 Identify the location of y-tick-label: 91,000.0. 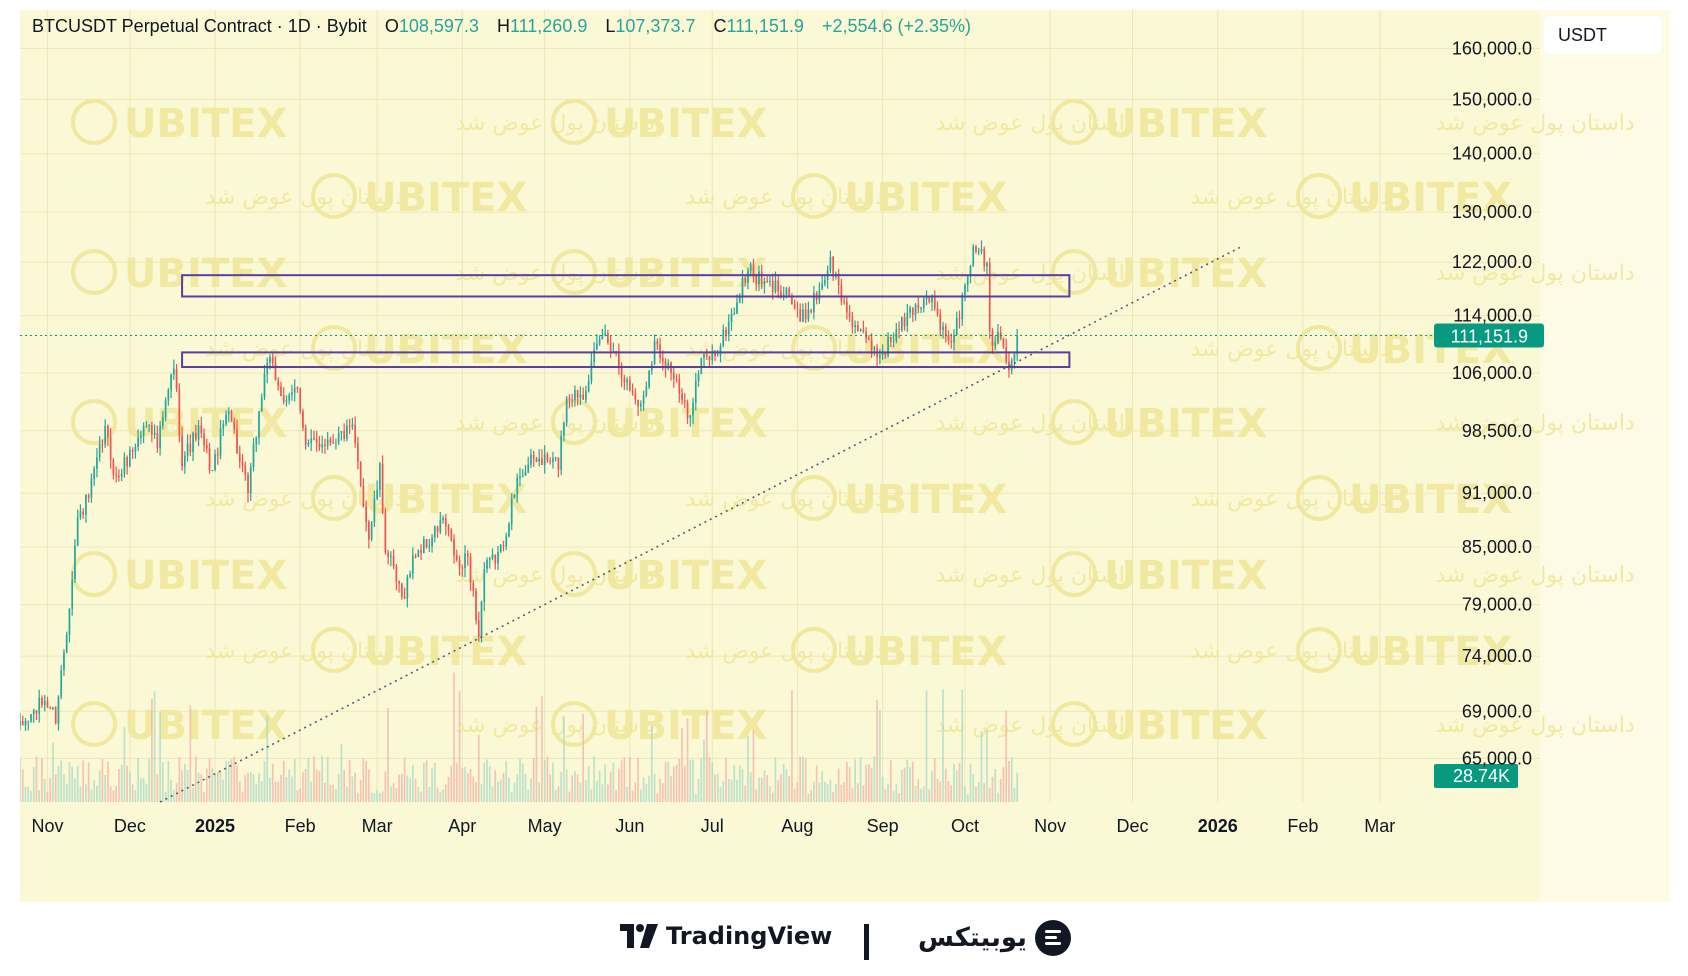
(1497, 493).